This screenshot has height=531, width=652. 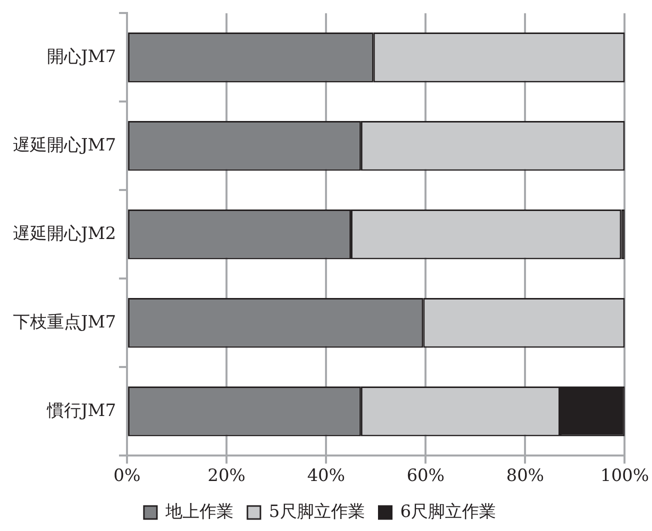 I want to click on legend-label: 5尺脚立作業, so click(x=316, y=512).